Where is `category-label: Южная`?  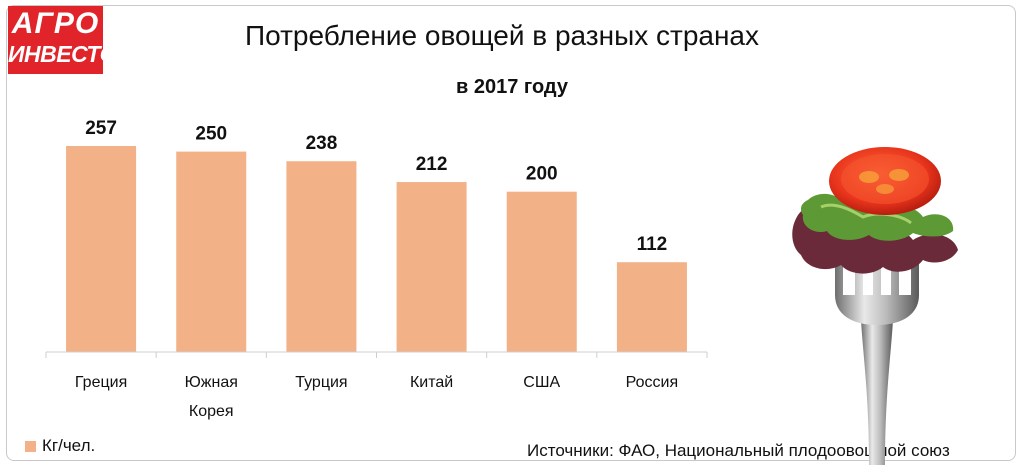 category-label: Южная is located at coordinates (211, 382).